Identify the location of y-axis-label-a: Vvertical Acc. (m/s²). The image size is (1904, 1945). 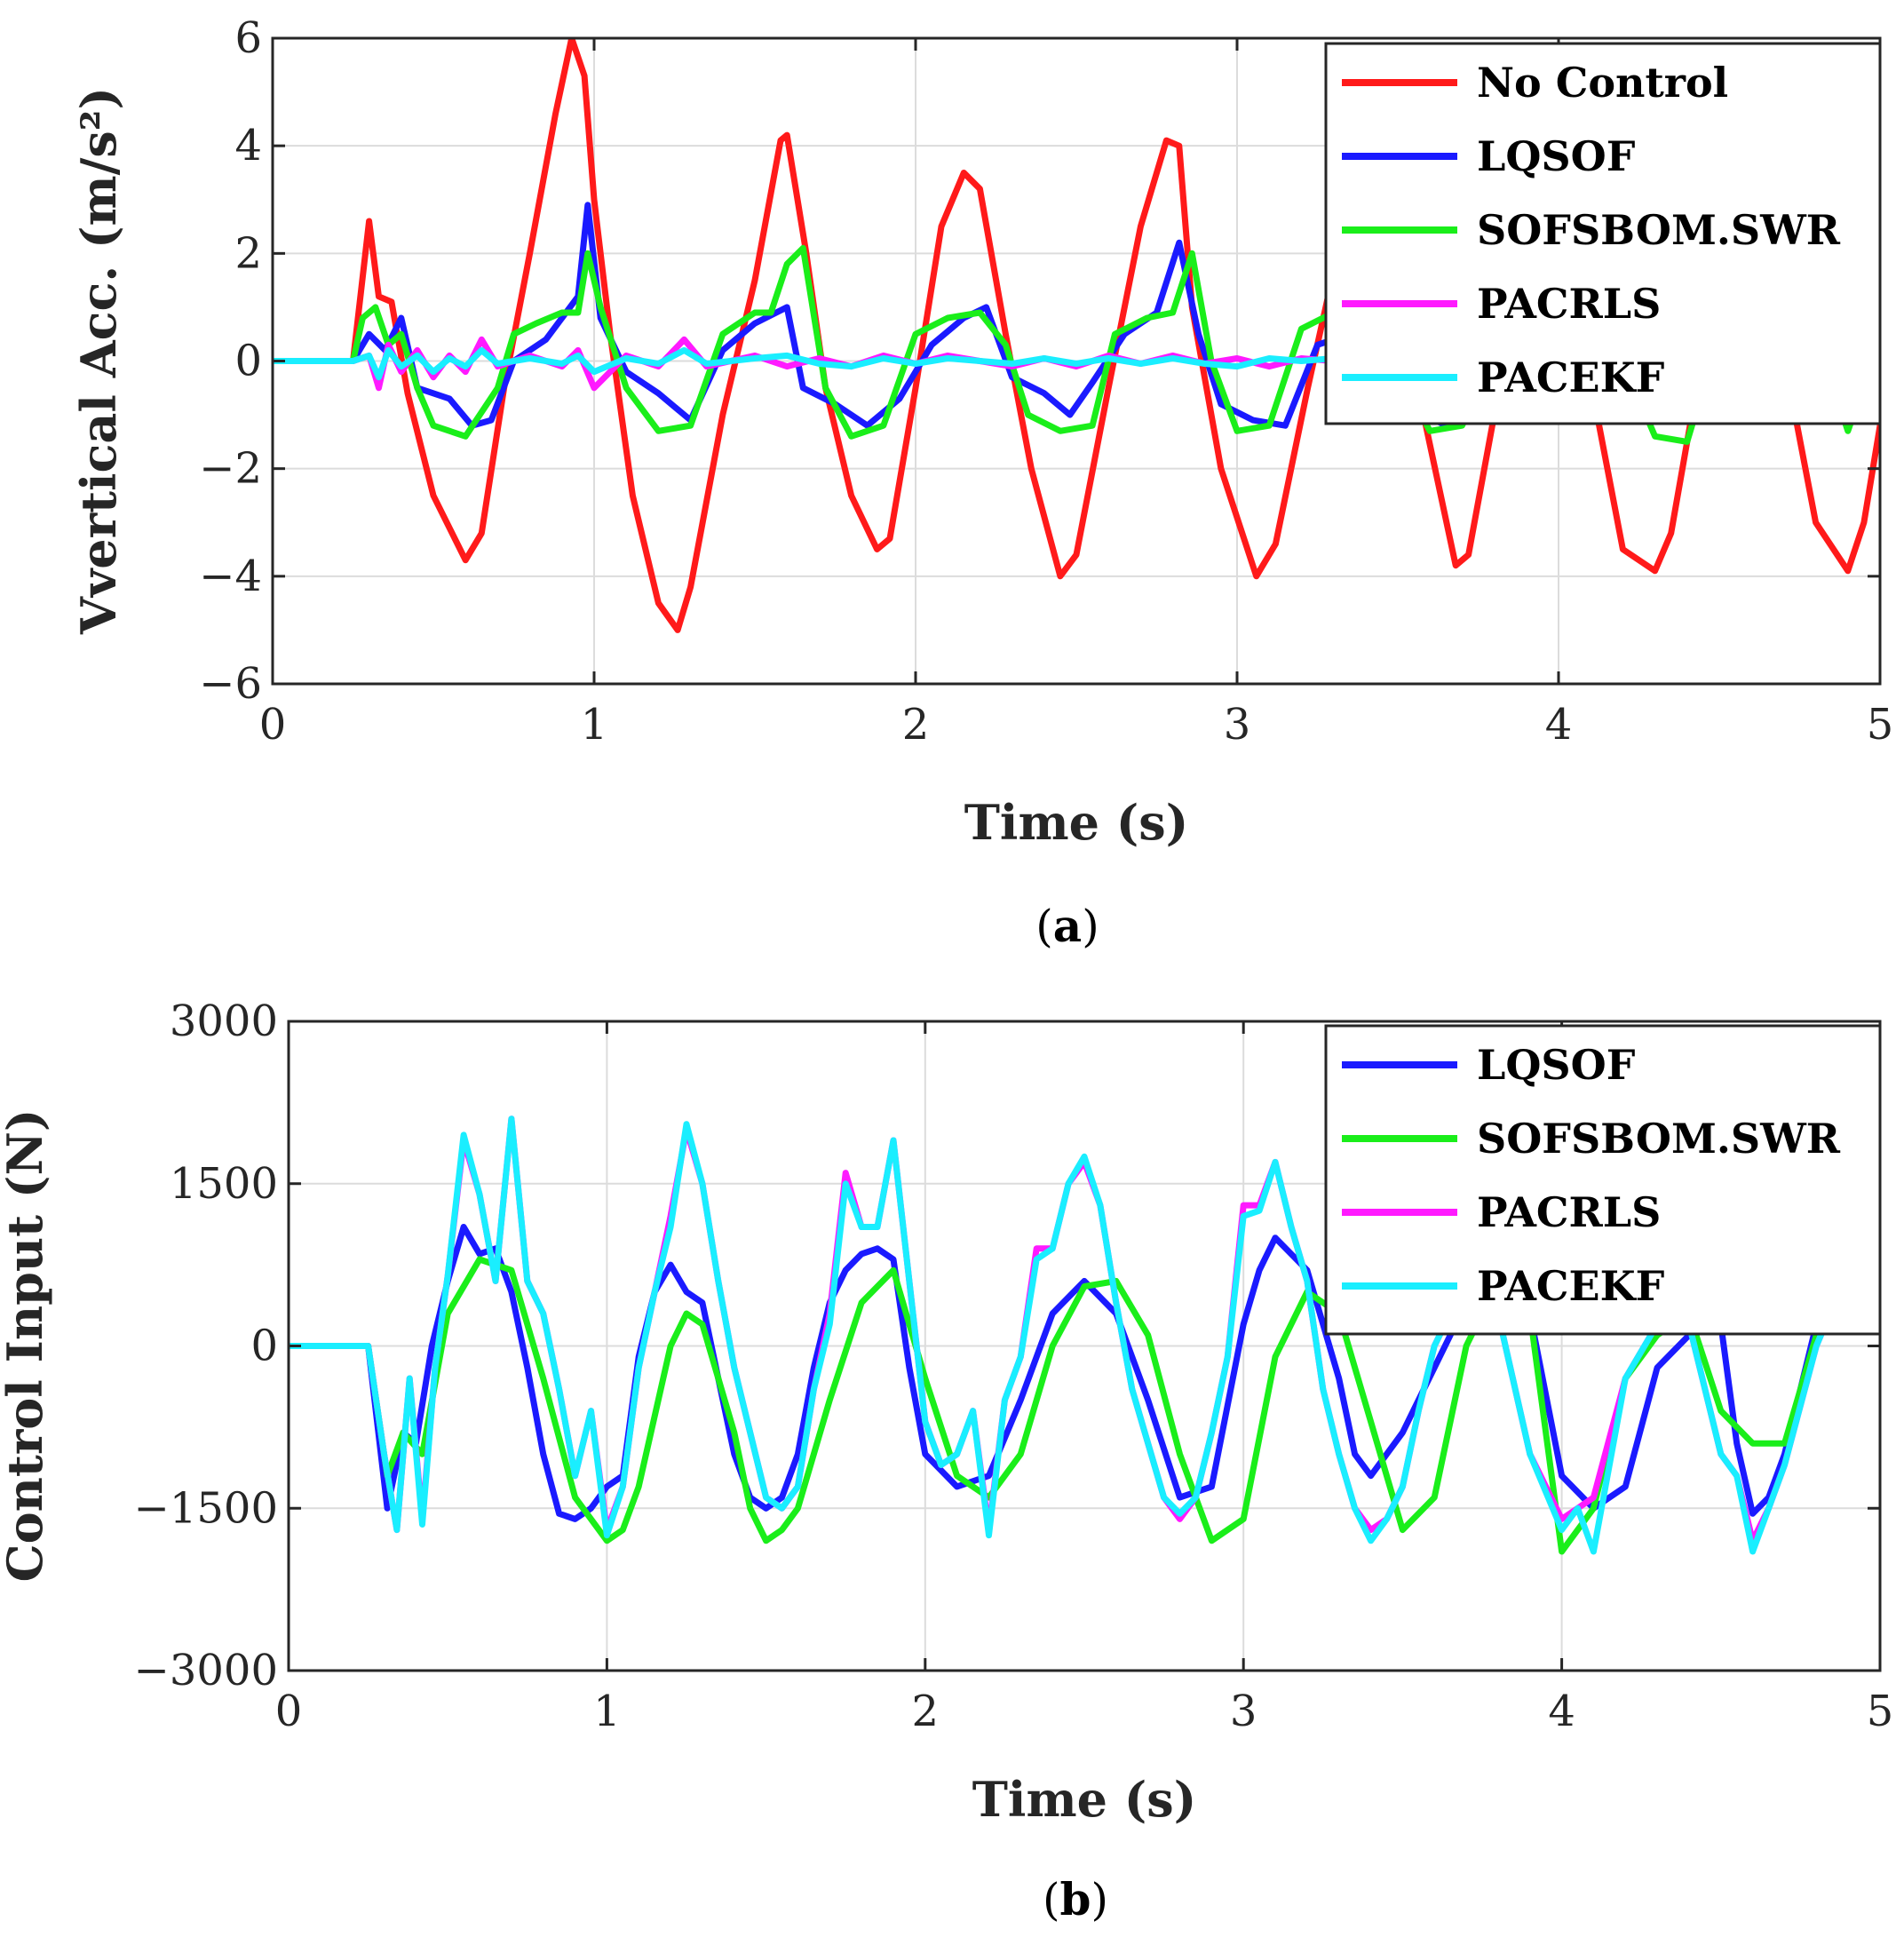
(98, 361).